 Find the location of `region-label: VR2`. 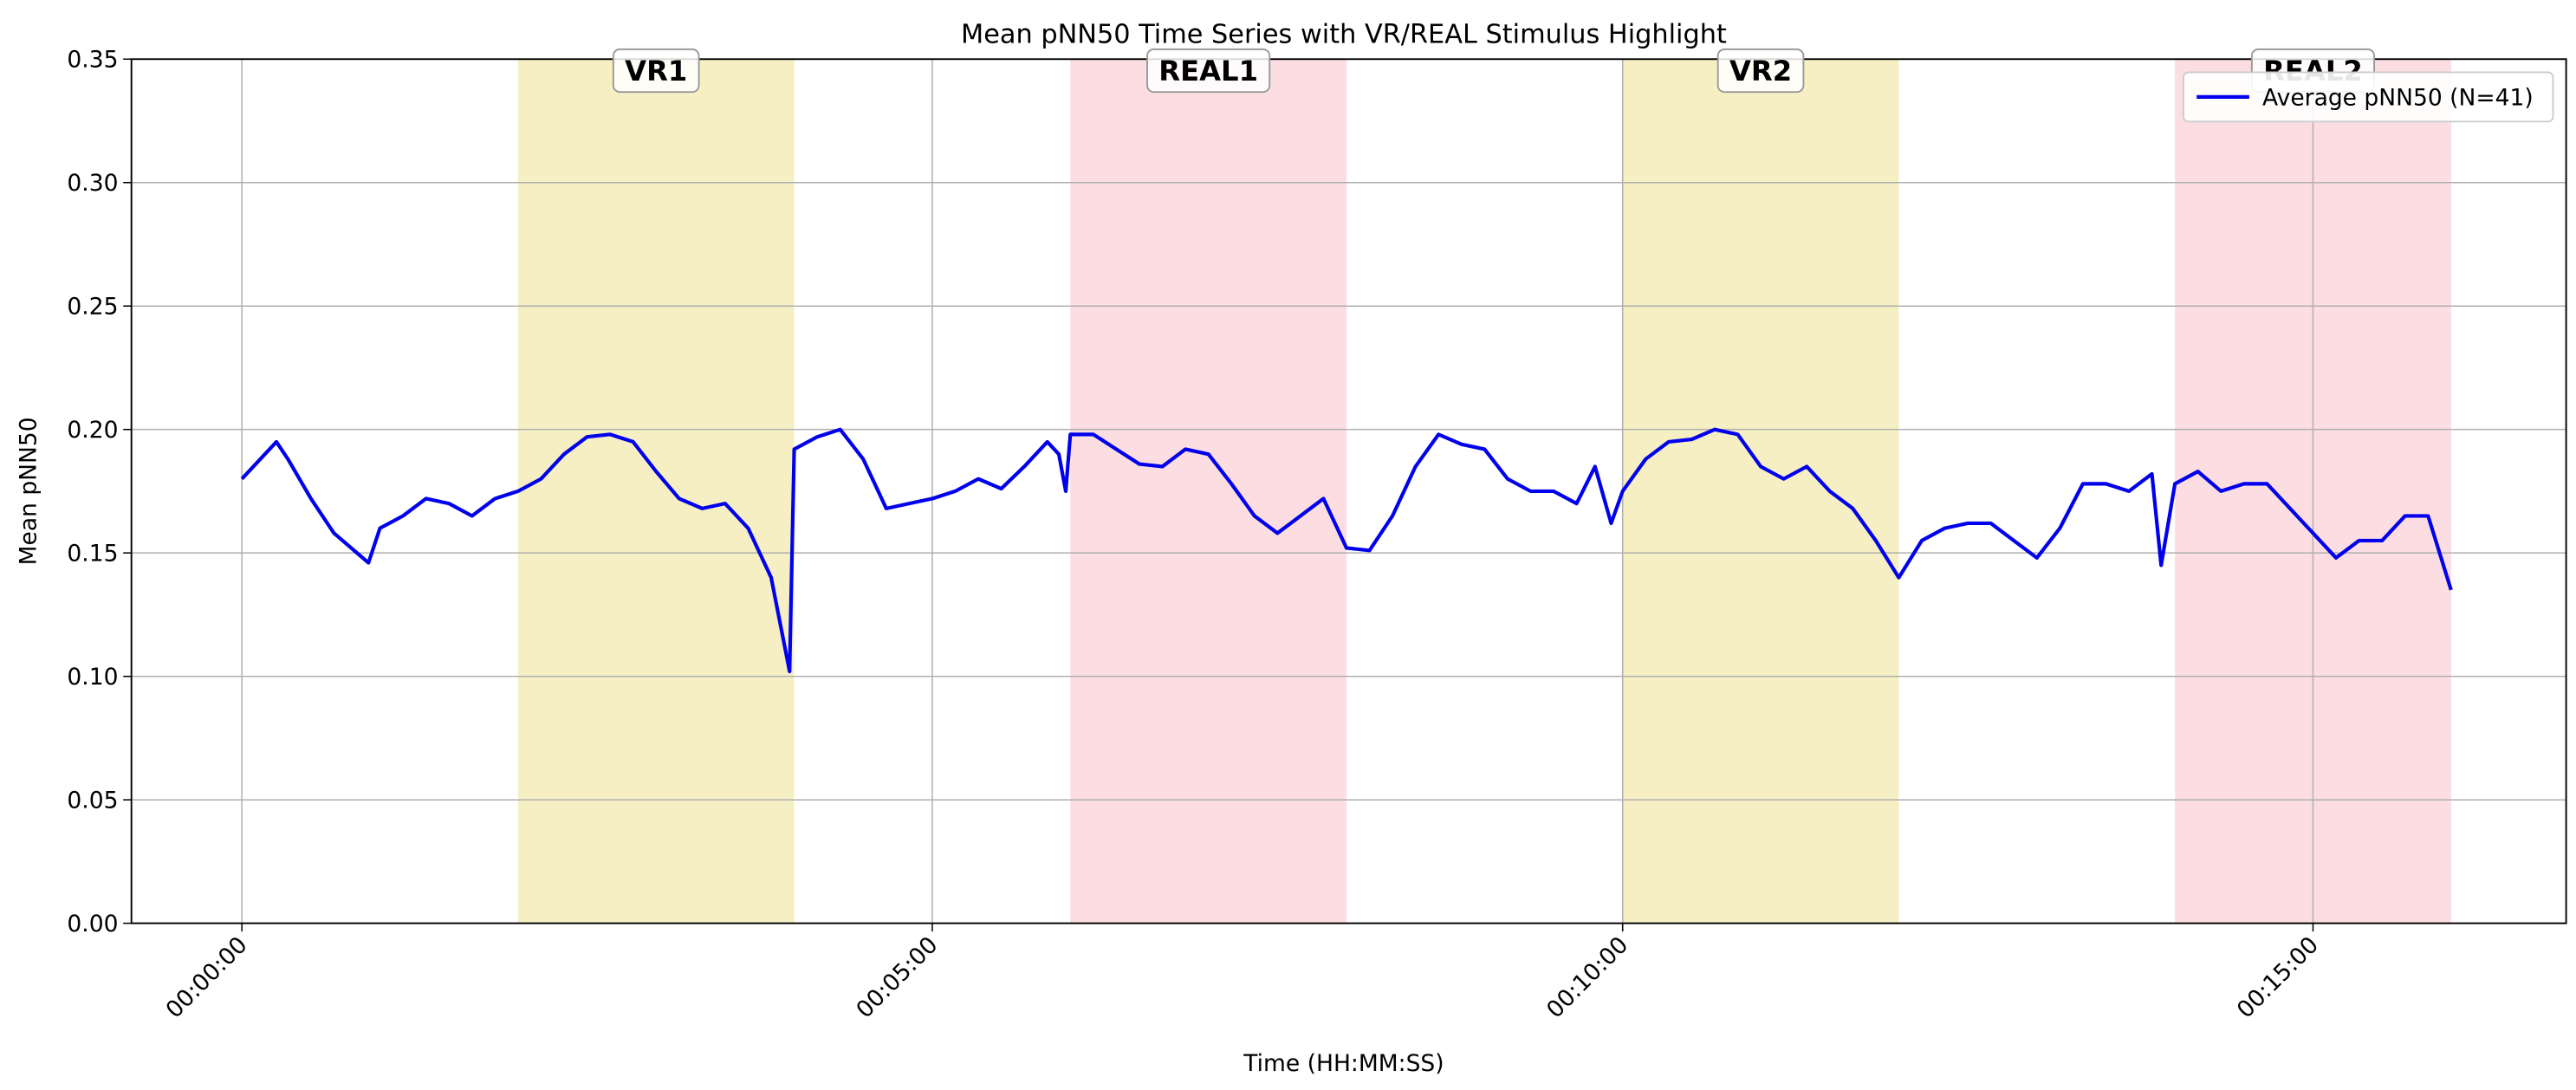

region-label: VR2 is located at coordinates (1761, 72).